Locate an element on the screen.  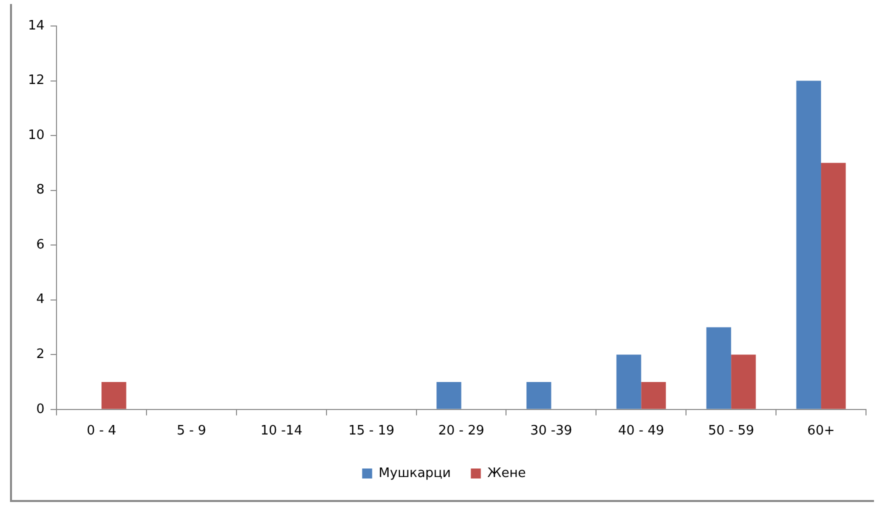
y-tick-label: 6 is located at coordinates (40, 244).